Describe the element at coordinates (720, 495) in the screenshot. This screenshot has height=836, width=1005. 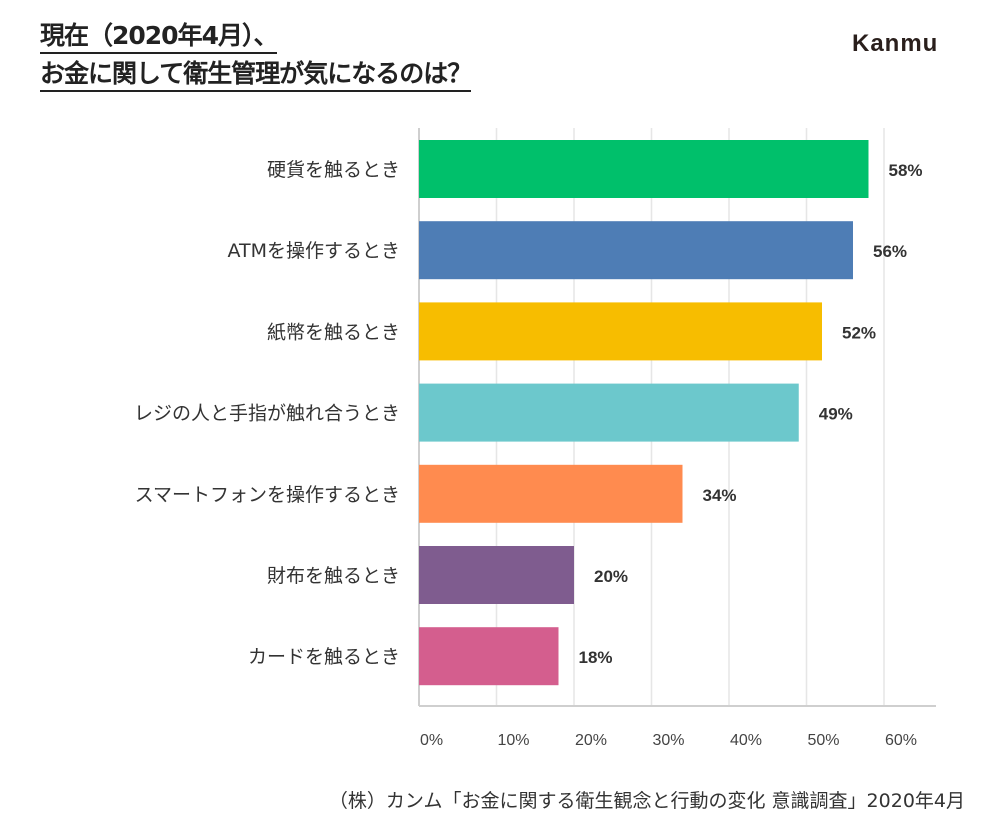
I see `data-label: 34%` at that location.